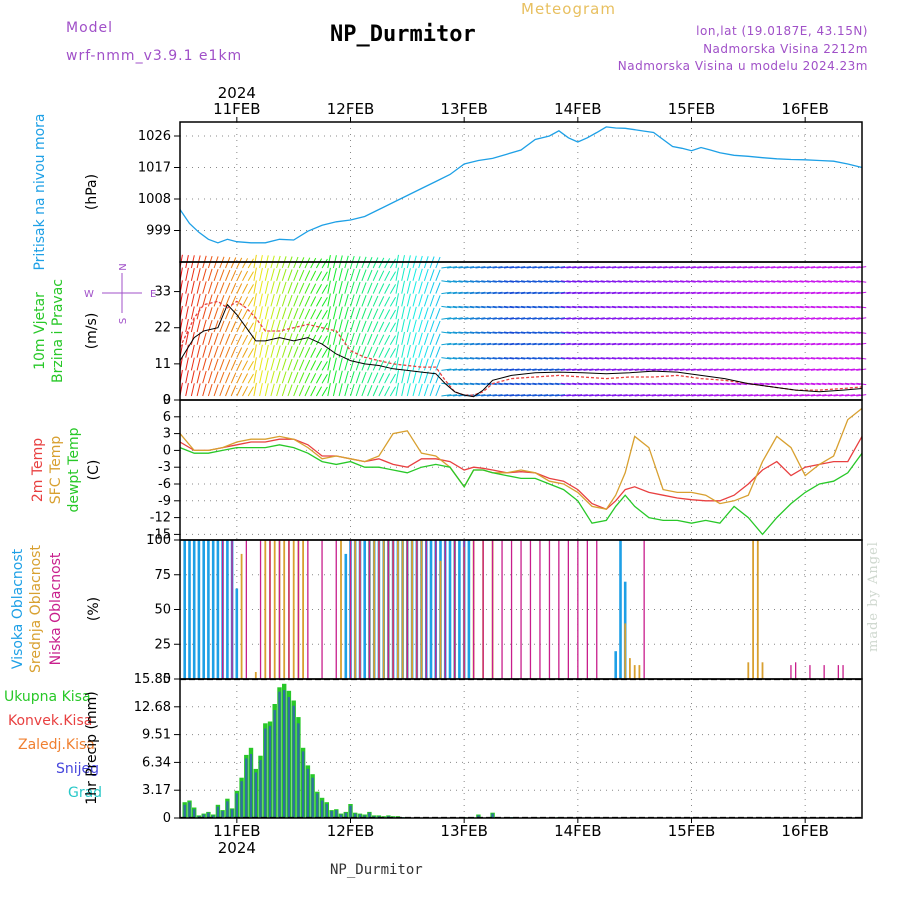 The height and width of the screenshot is (900, 900). What do you see at coordinates (167, 434) in the screenshot?
I see `temp-tick-label: 3` at bounding box center [167, 434].